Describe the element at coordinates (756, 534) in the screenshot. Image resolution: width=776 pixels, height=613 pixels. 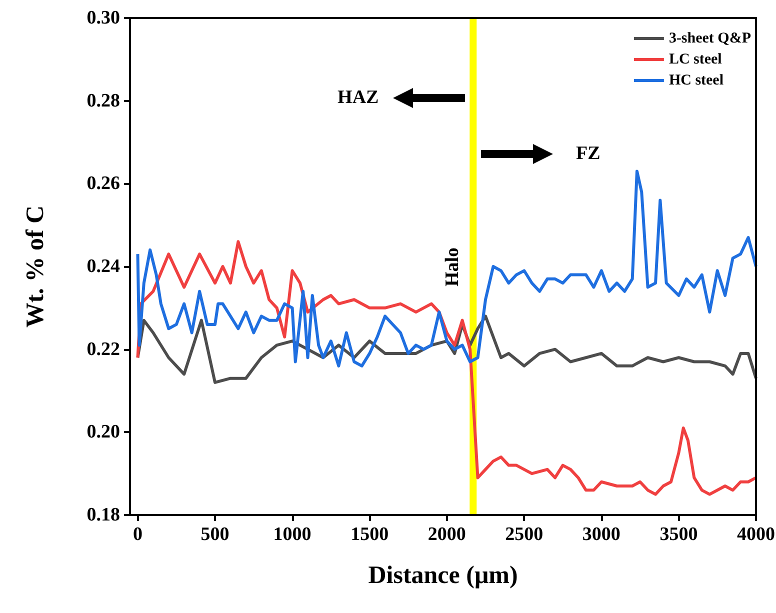
I see `x-tick-label: 4000` at that location.